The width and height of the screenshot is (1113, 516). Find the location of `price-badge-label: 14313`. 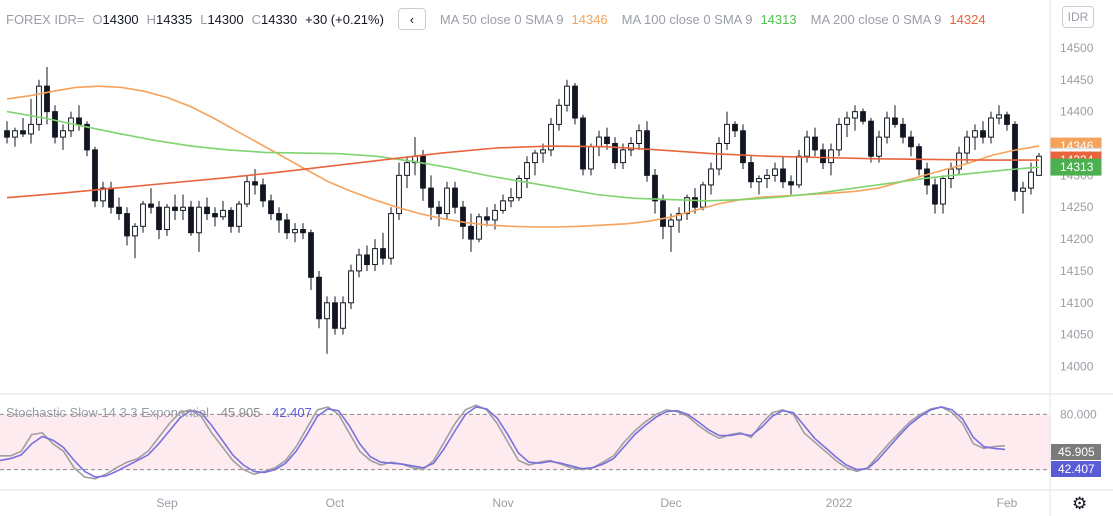

price-badge-label: 14313 is located at coordinates (1077, 167).